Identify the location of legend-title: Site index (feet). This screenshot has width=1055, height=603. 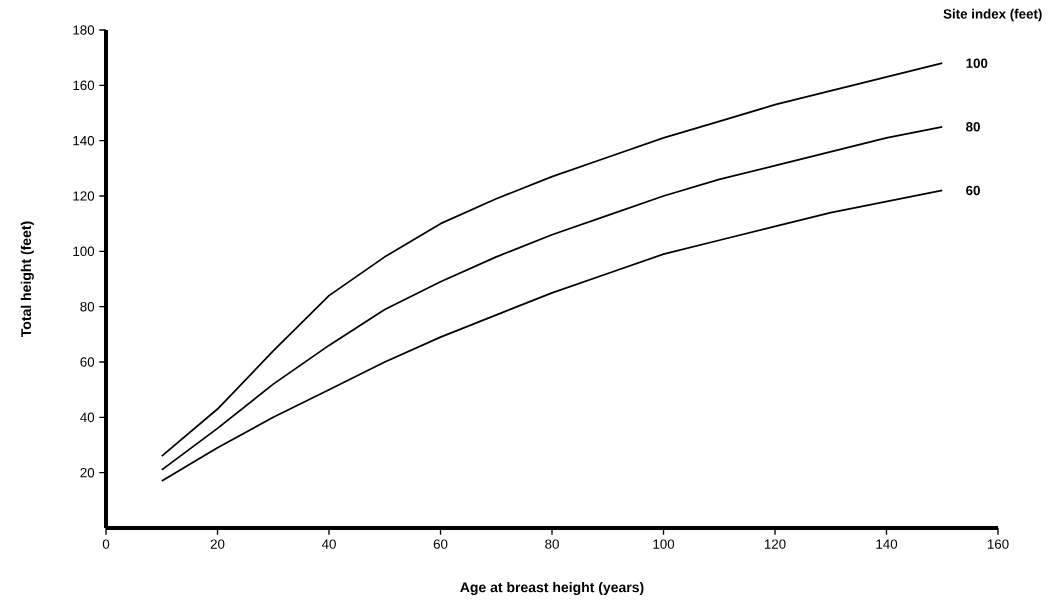
(992, 15).